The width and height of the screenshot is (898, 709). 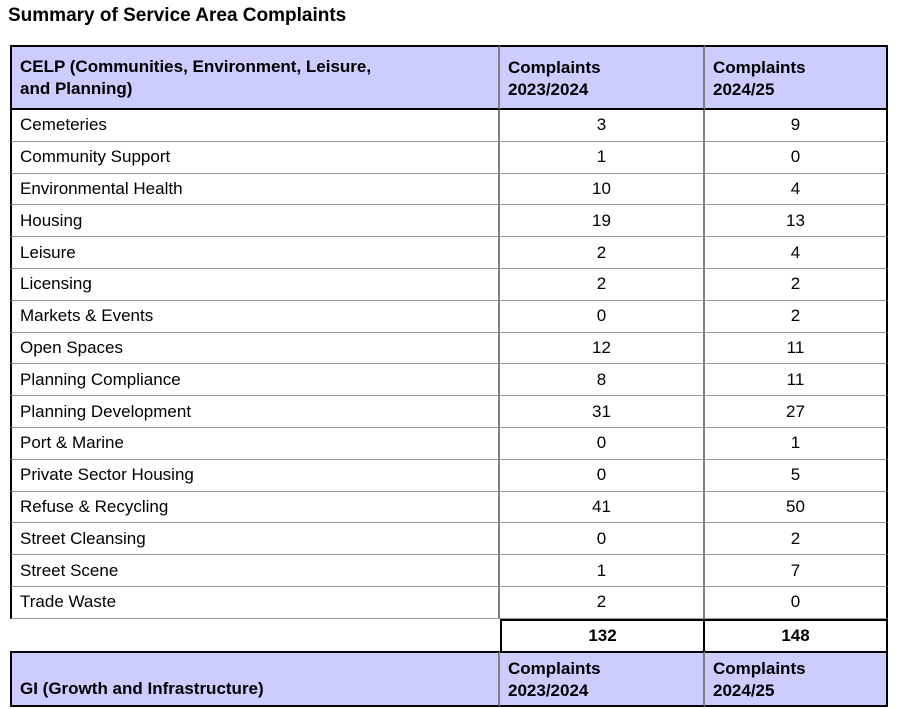 I want to click on table-row: Private Sector Housing 0 5, so click(x=449, y=475).